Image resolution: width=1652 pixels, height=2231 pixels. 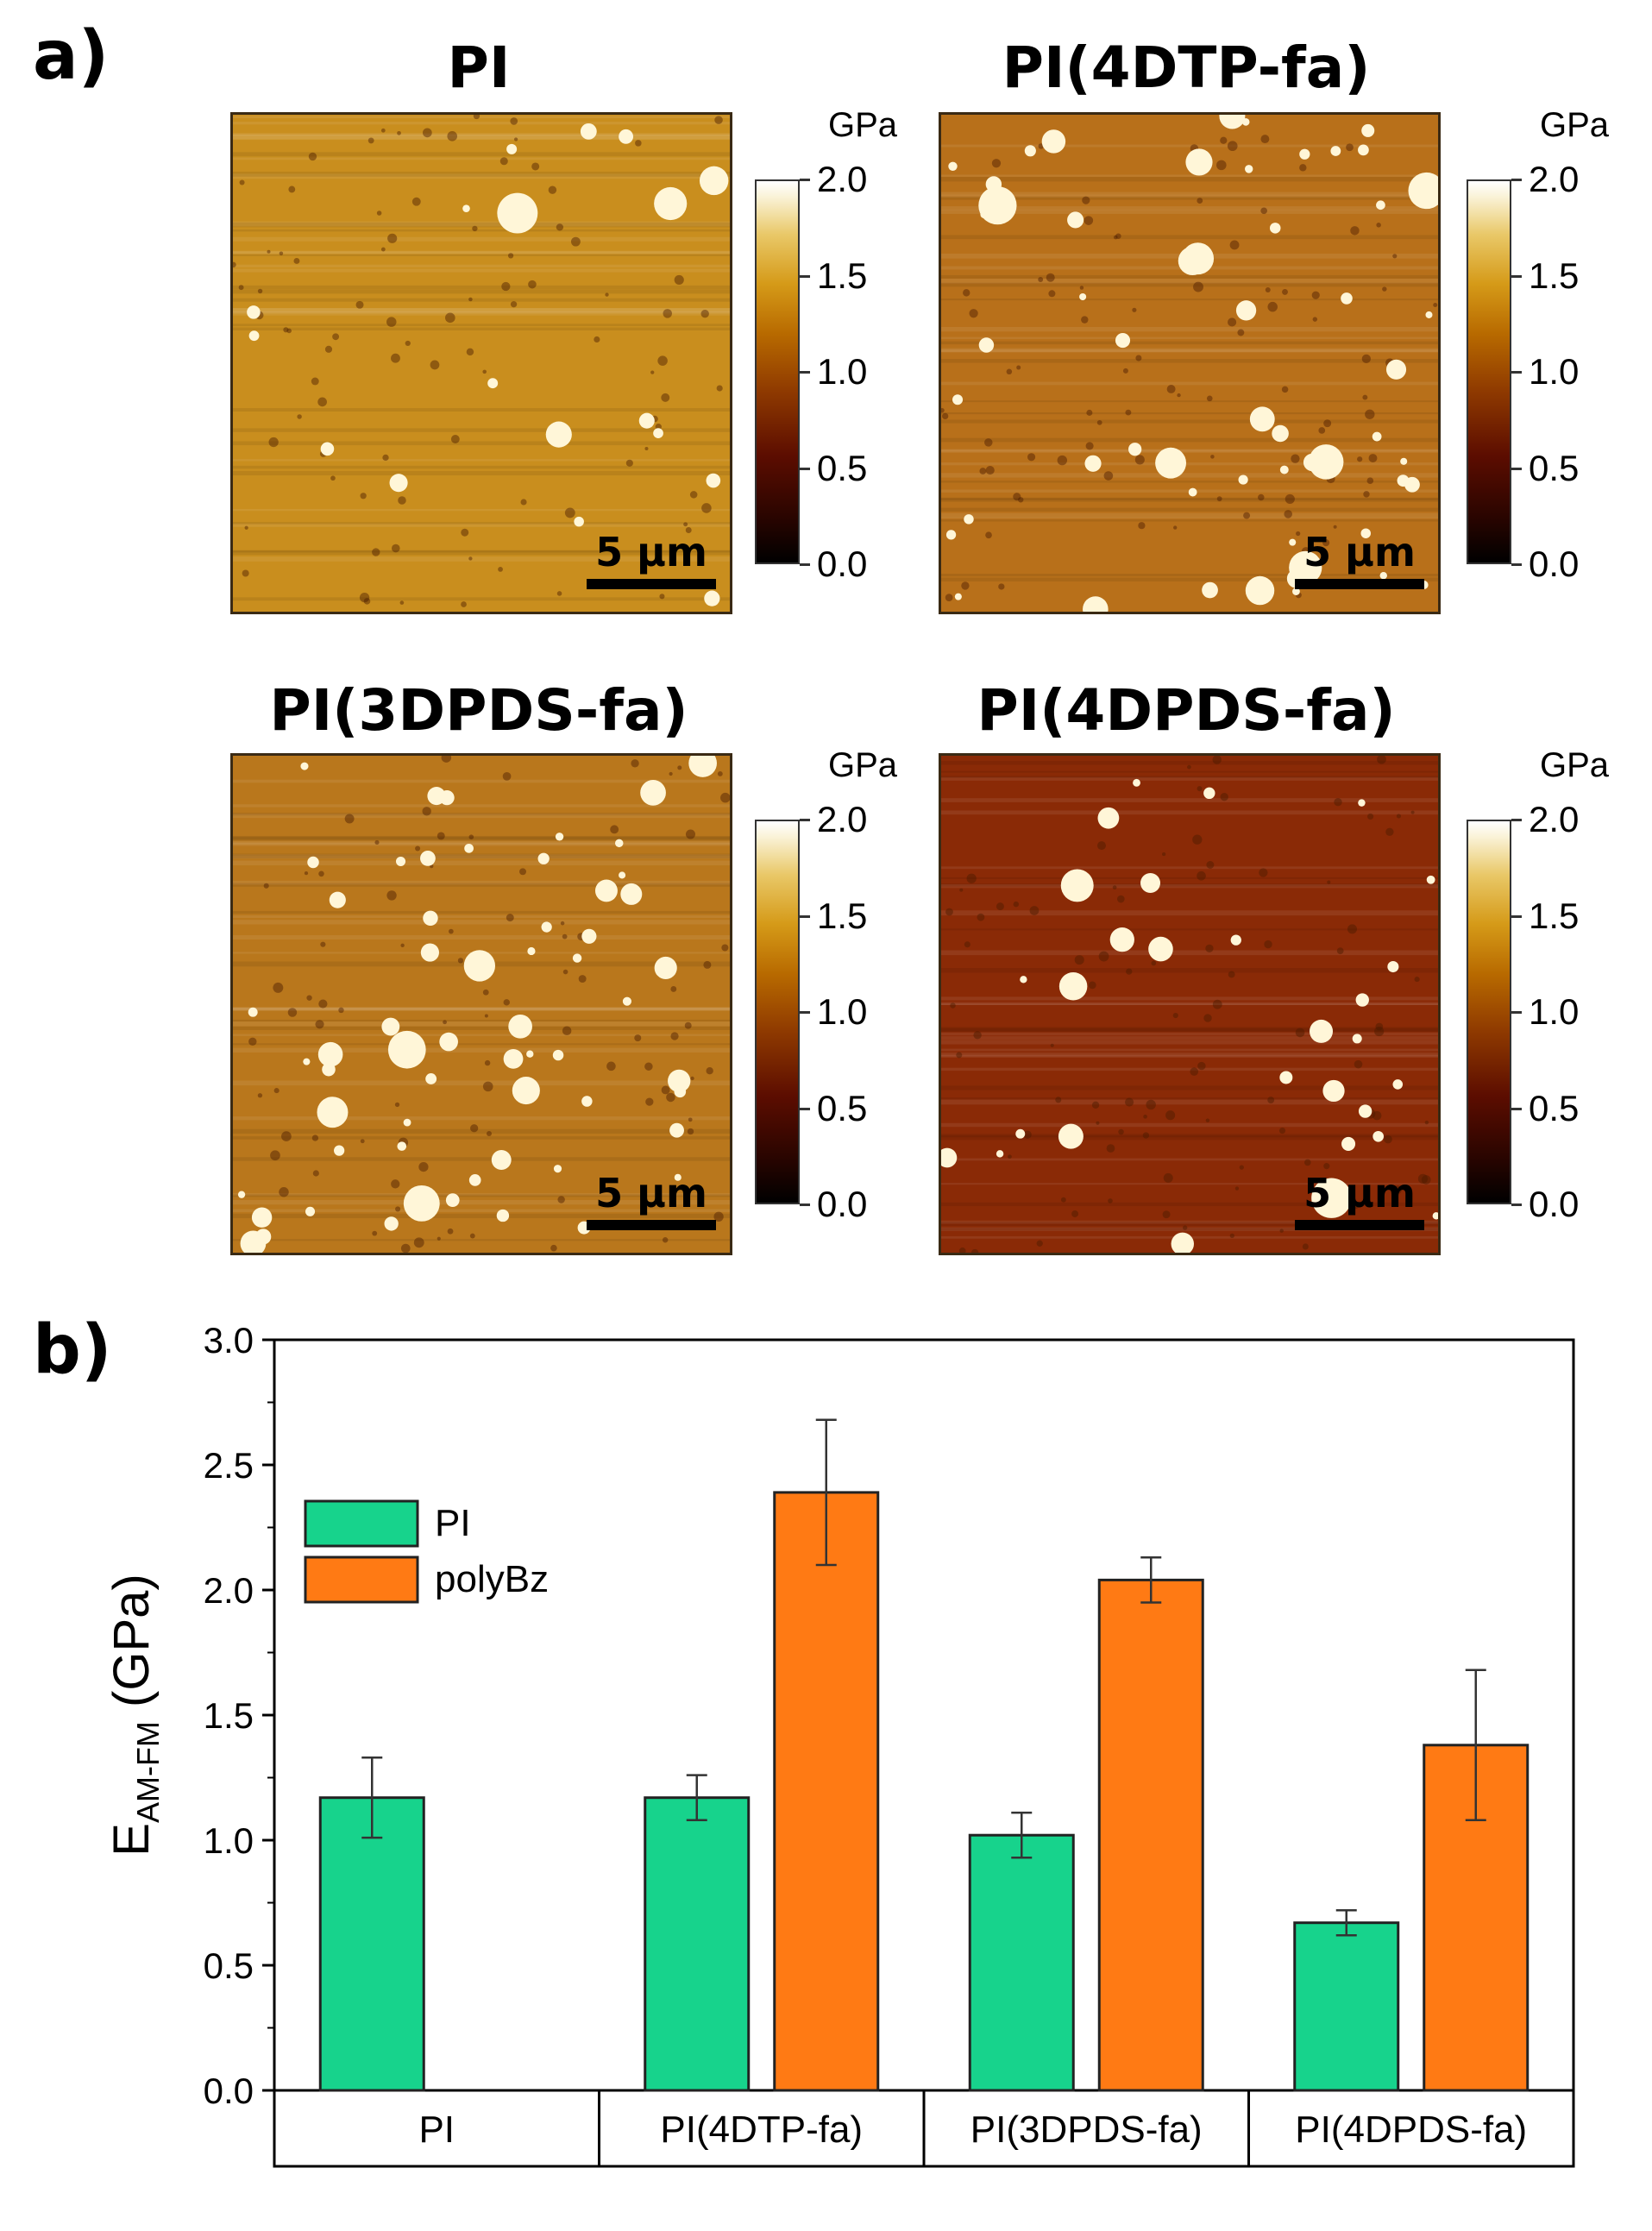 I want to click on colorbar-tick-label: 0.0, so click(x=842, y=1204).